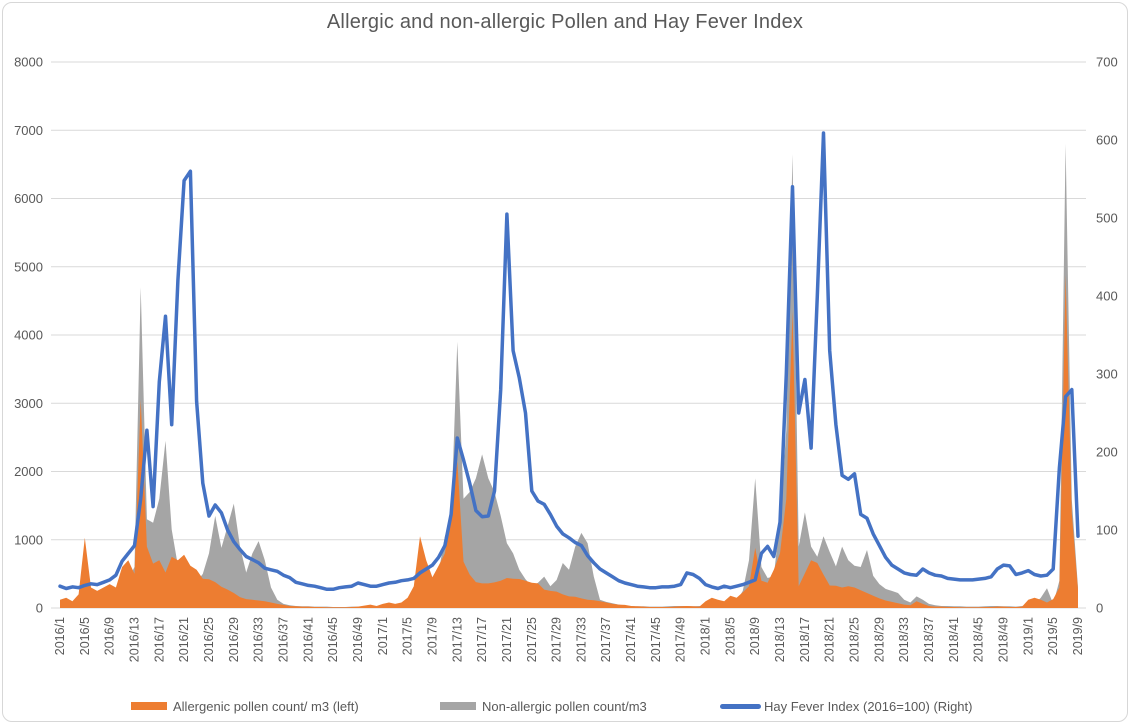  Describe the element at coordinates (581, 639) in the screenshot. I see `x-axis-tick-label: 2017/33` at that location.